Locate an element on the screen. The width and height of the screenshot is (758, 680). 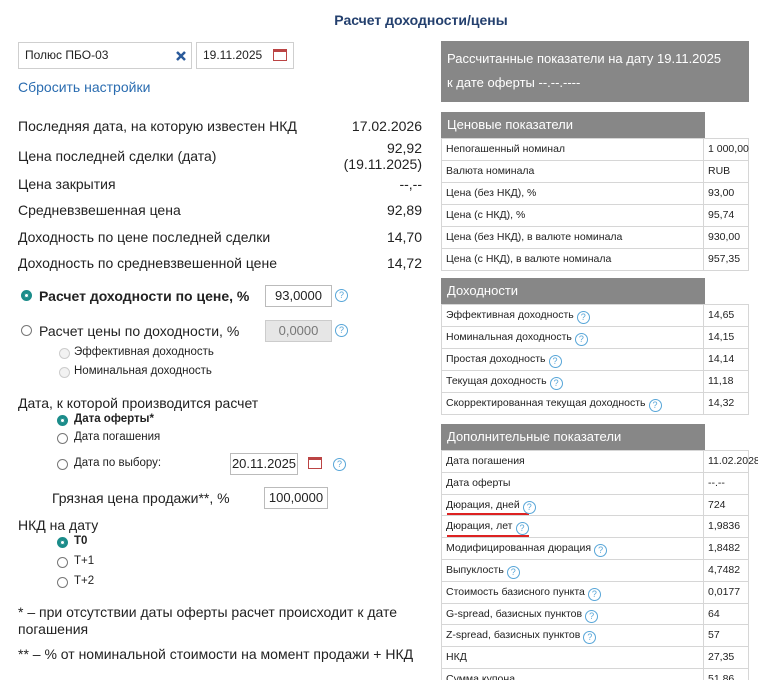
row-label-cell: Цена (без НКД), в валюте номинала is located at coordinates (572, 237).